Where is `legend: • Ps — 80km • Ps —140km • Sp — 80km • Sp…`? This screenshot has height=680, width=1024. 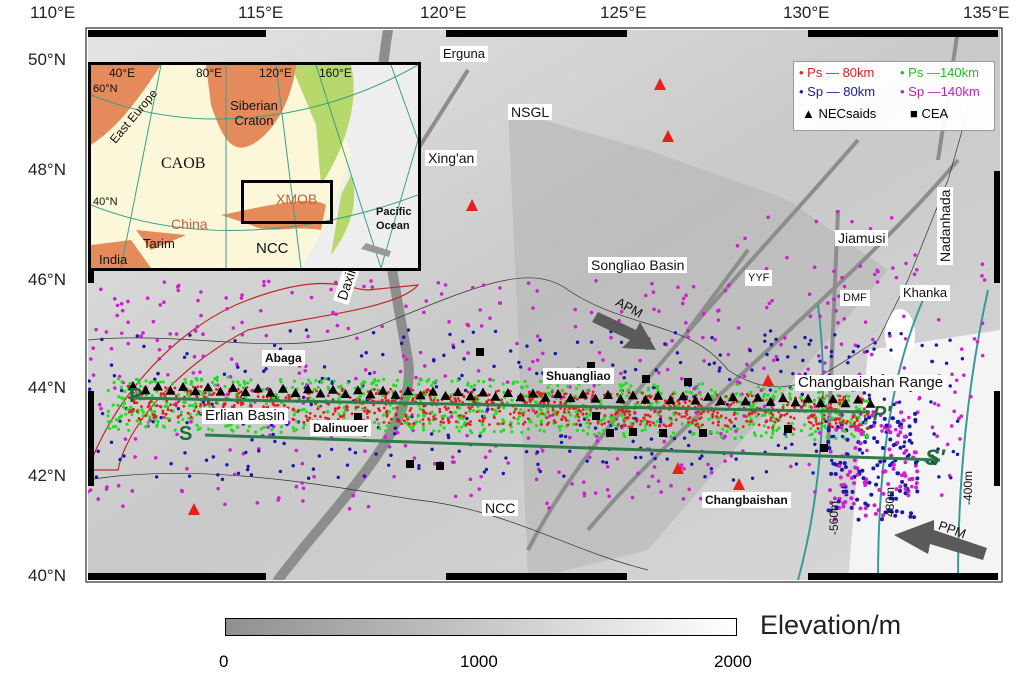
legend: • Ps — 80km • Ps —140km • Sp — 80km • Sp… is located at coordinates (894, 96).